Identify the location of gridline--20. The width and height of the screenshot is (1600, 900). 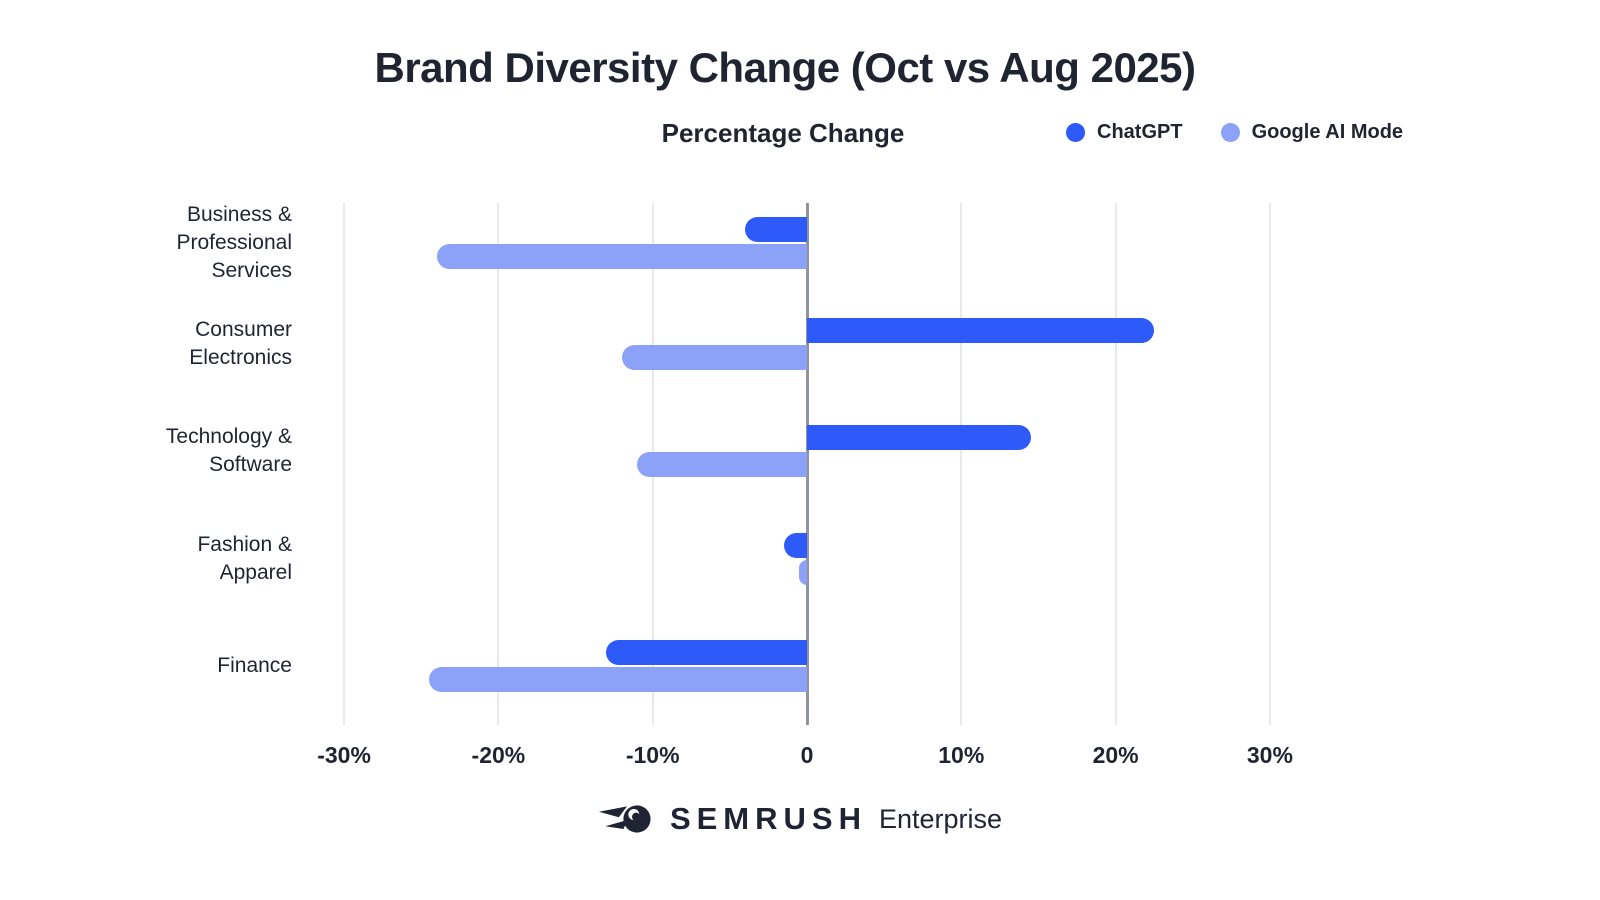
(498, 464).